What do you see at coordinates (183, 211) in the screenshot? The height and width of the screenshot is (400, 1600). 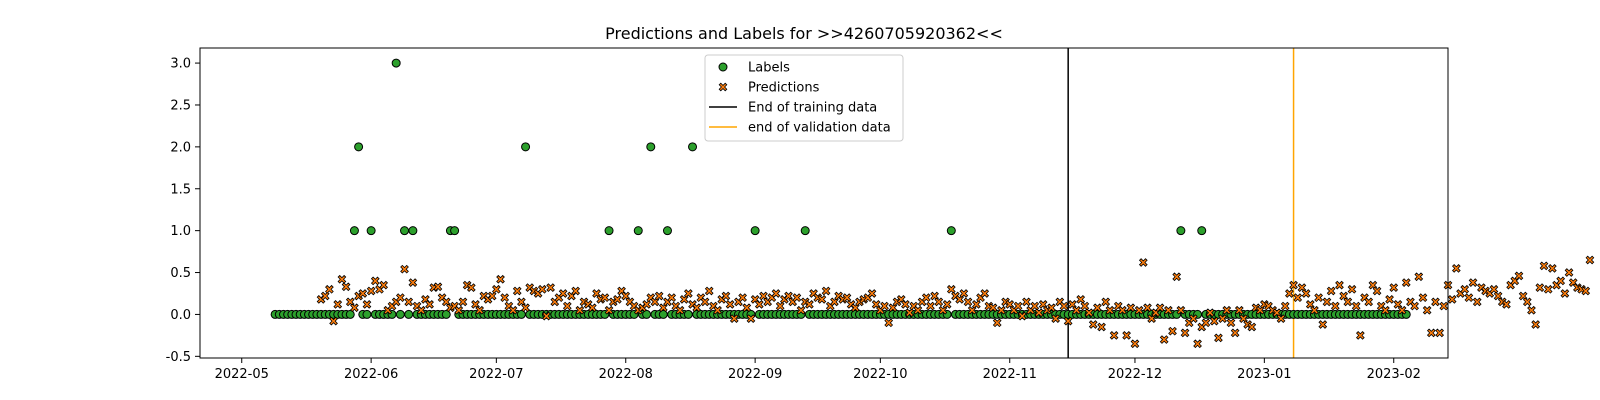 I see `y-axis: -0.5 0.0 0.5 1.0 1.5 2.0 2.5 3.0` at bounding box center [183, 211].